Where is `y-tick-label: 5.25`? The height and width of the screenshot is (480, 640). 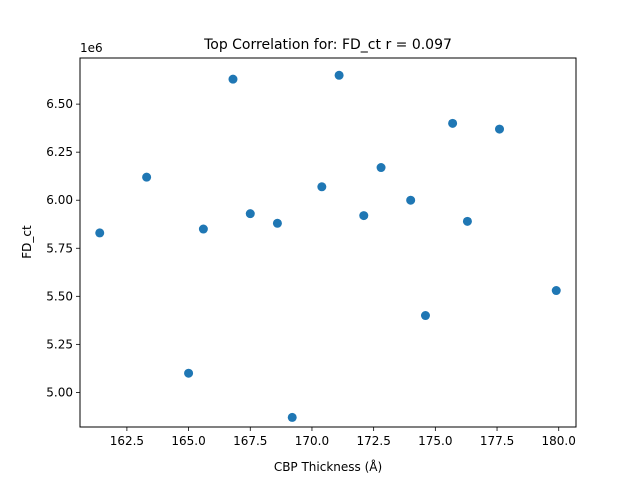
y-tick-label: 5.25 is located at coordinates (59, 344).